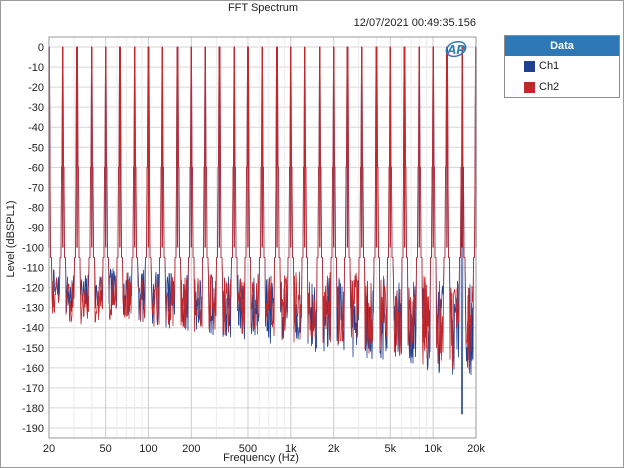  I want to click on logo-text: AP, so click(455, 49).